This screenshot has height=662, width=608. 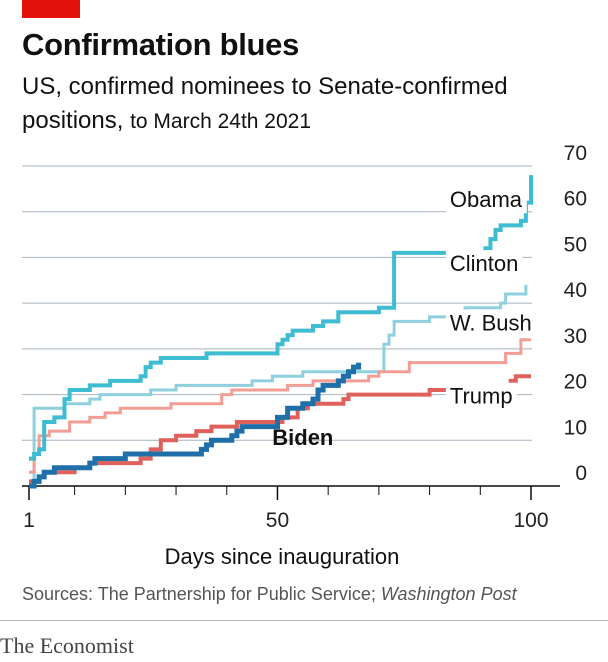 I want to click on series-label: Biden, so click(x=302, y=437).